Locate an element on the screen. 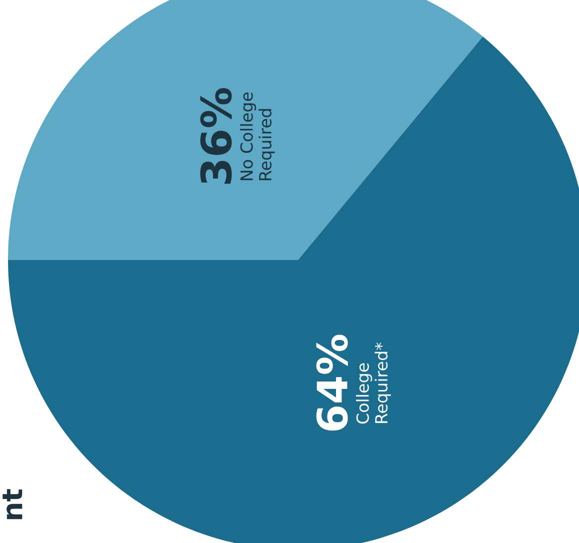  slice-label: No College Required is located at coordinates (257, 136).